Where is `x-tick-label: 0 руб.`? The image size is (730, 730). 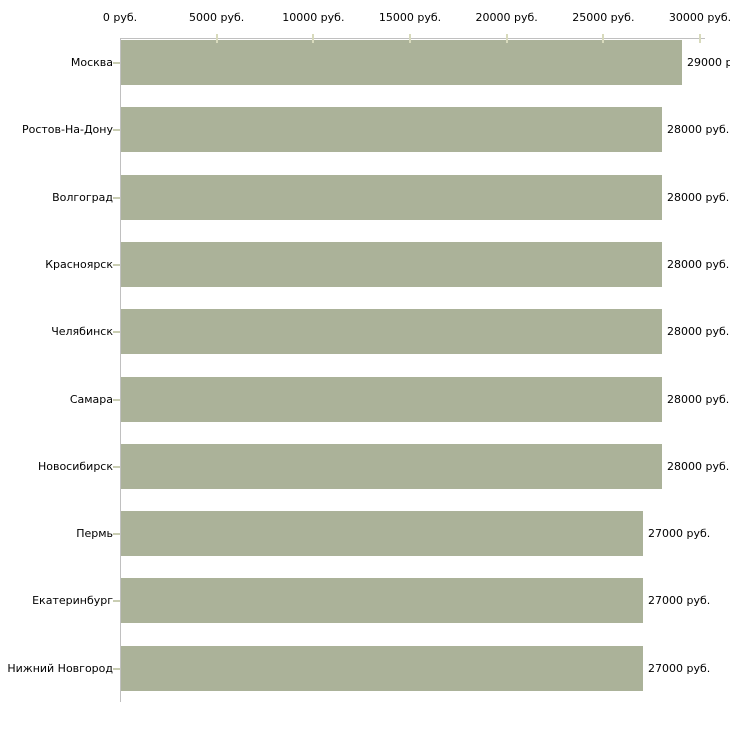 x-tick-label: 0 руб. is located at coordinates (120, 17).